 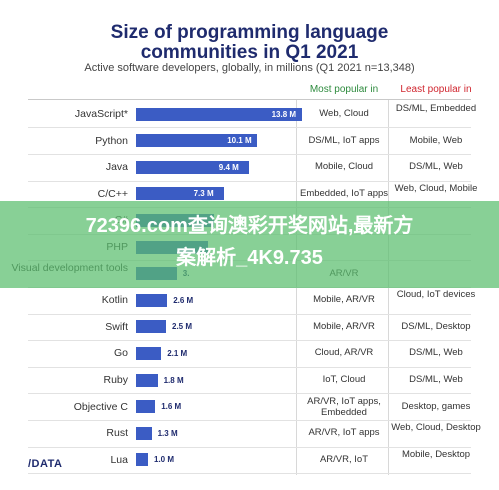 I want to click on least-popular-cell: DS/ML, Desktop, so click(x=436, y=326).